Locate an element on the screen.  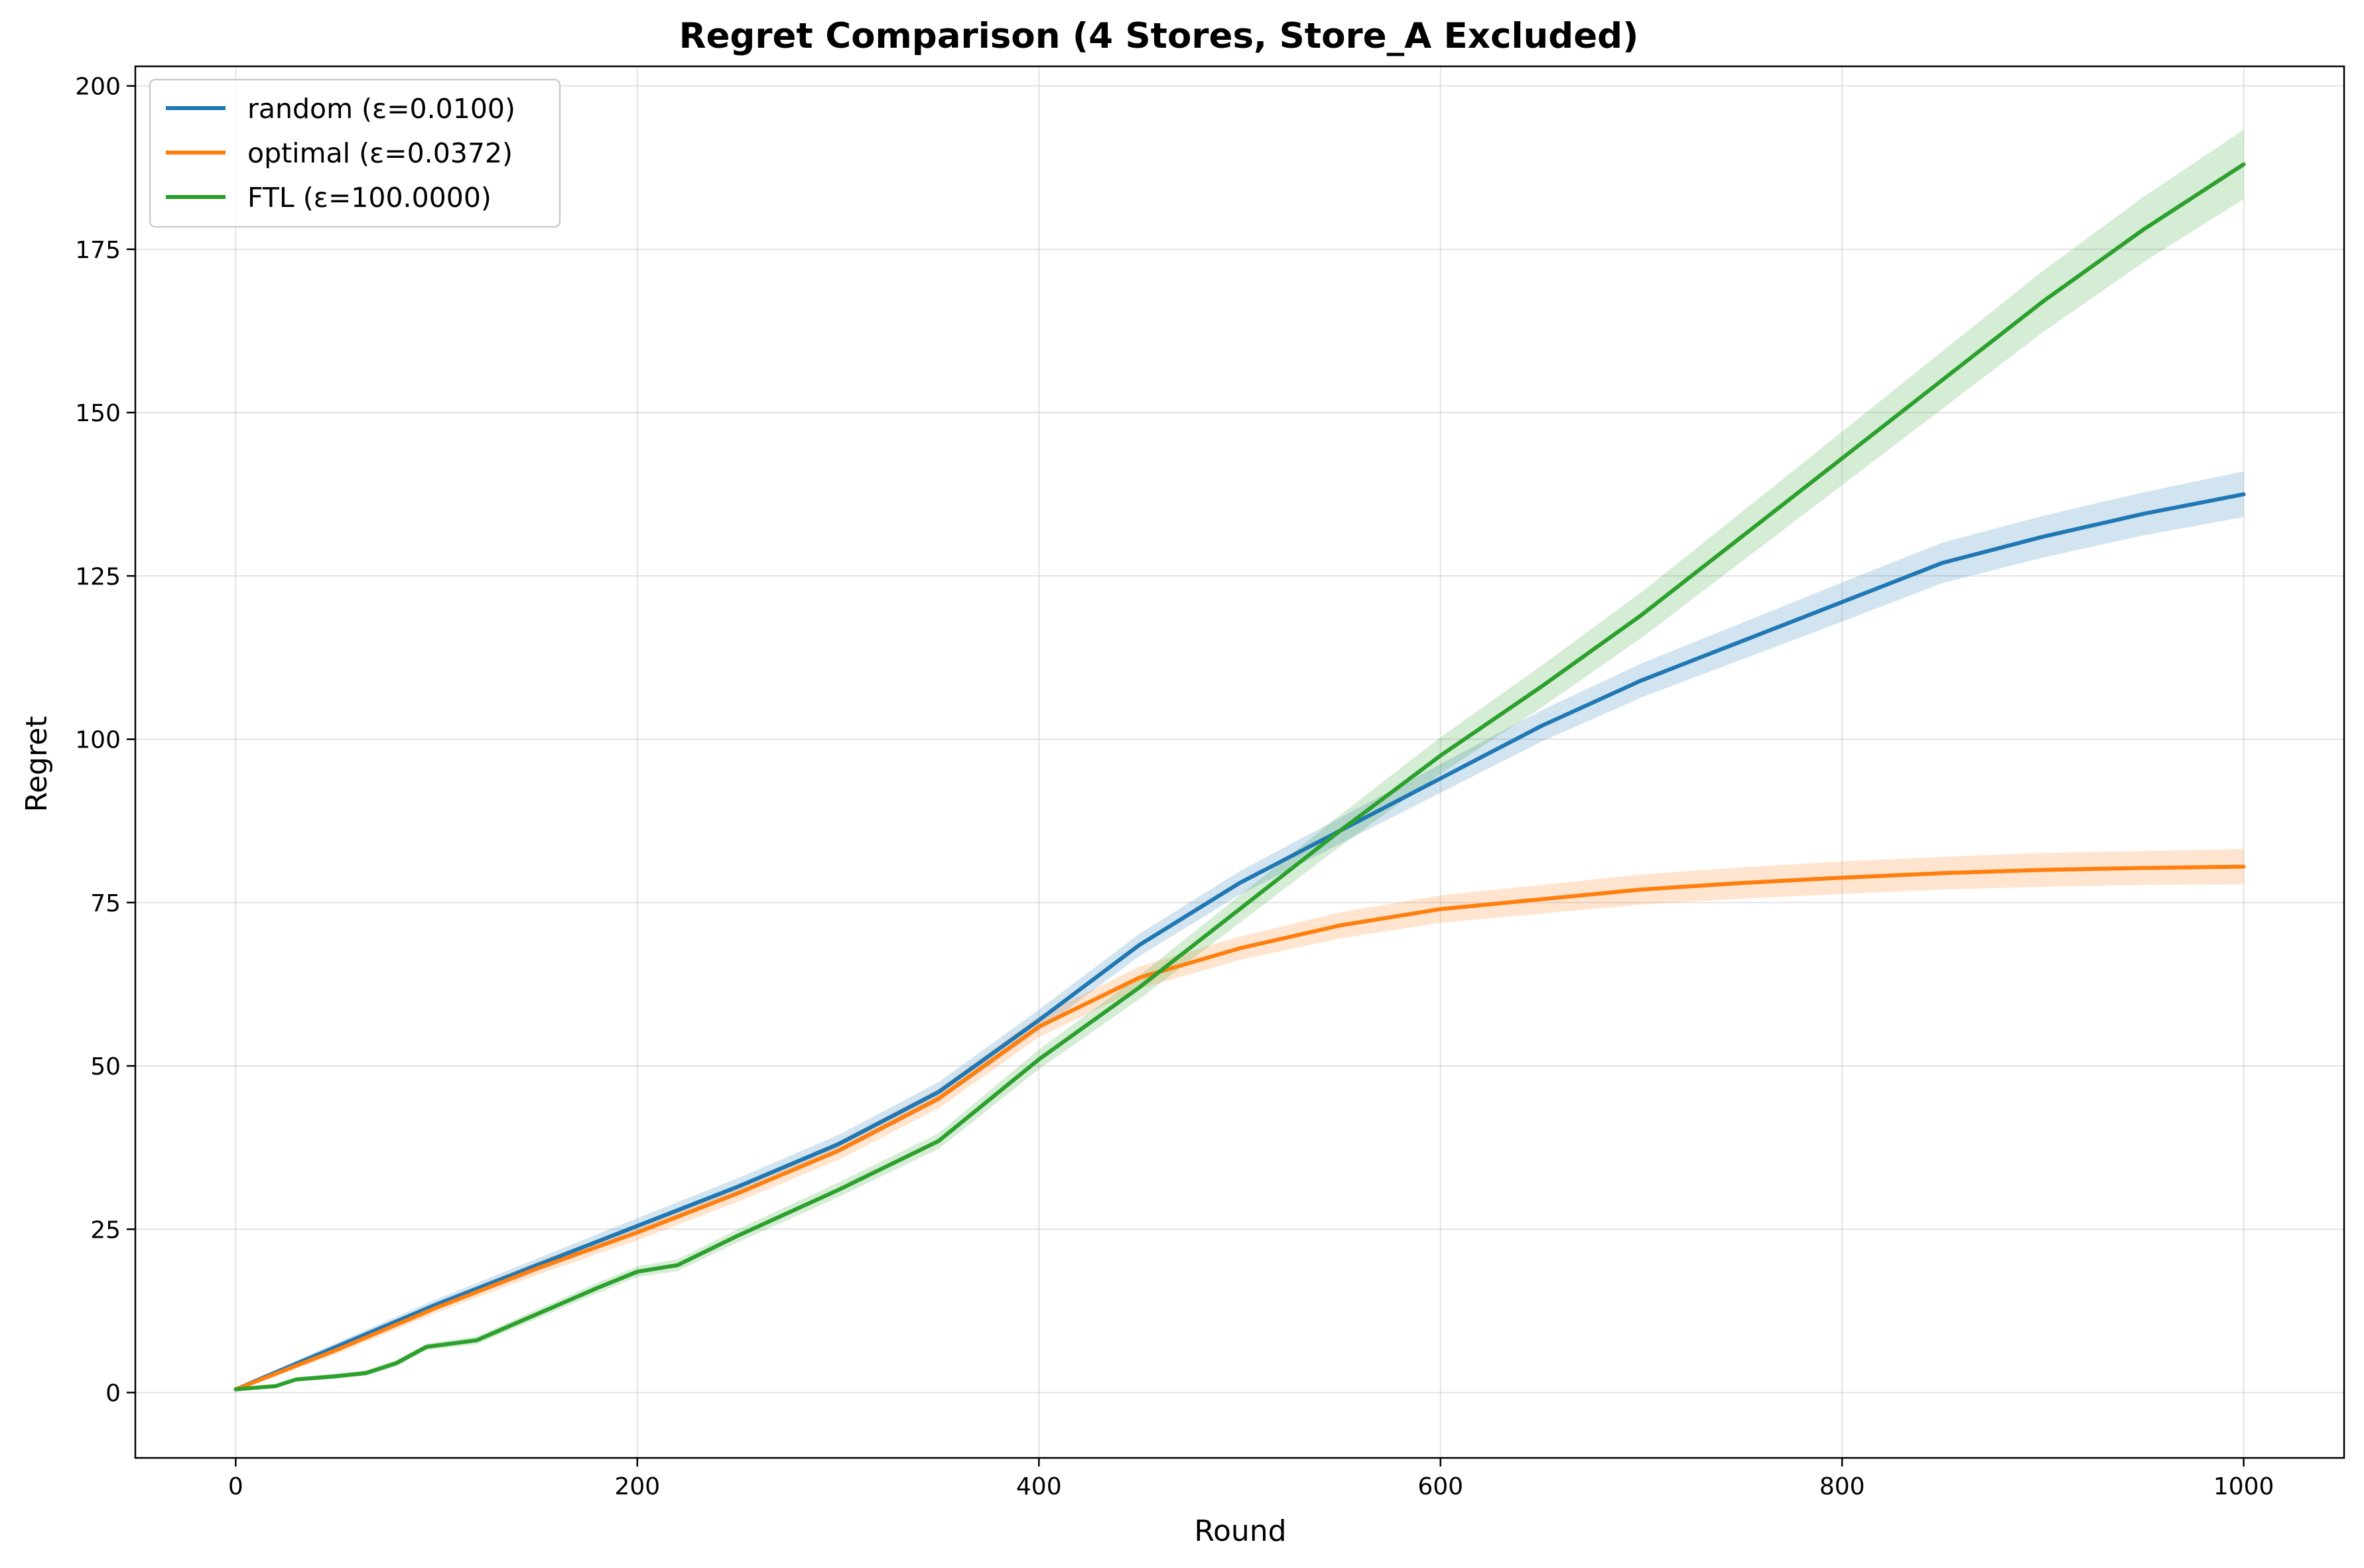
legend-label-1: optimal (ε=0.0372) is located at coordinates (380, 153).